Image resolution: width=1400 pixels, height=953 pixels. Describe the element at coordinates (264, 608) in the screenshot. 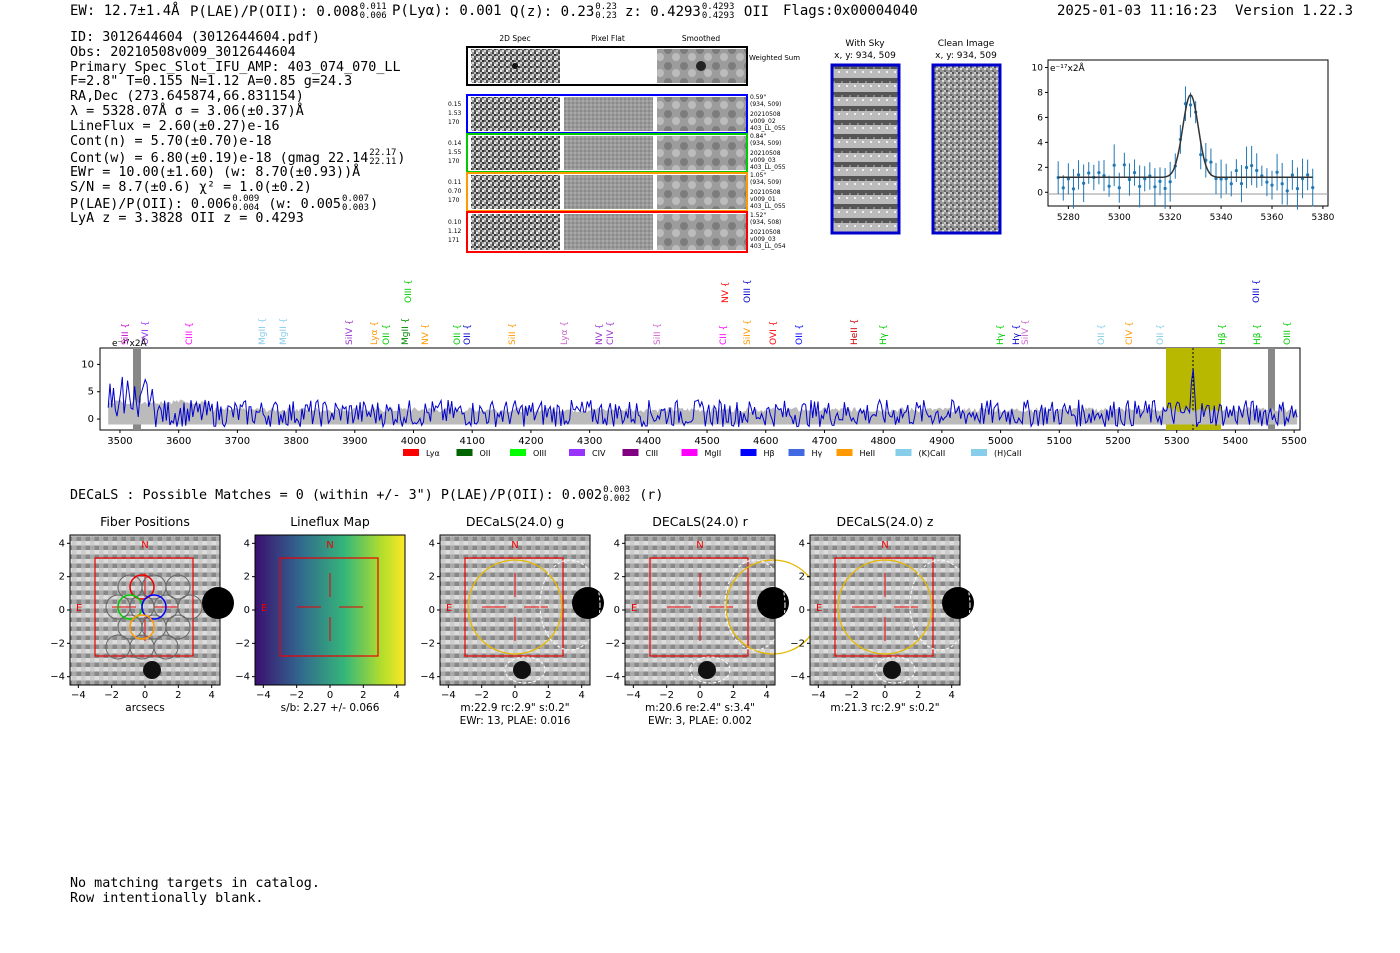

I see `compass-east: E` at that location.